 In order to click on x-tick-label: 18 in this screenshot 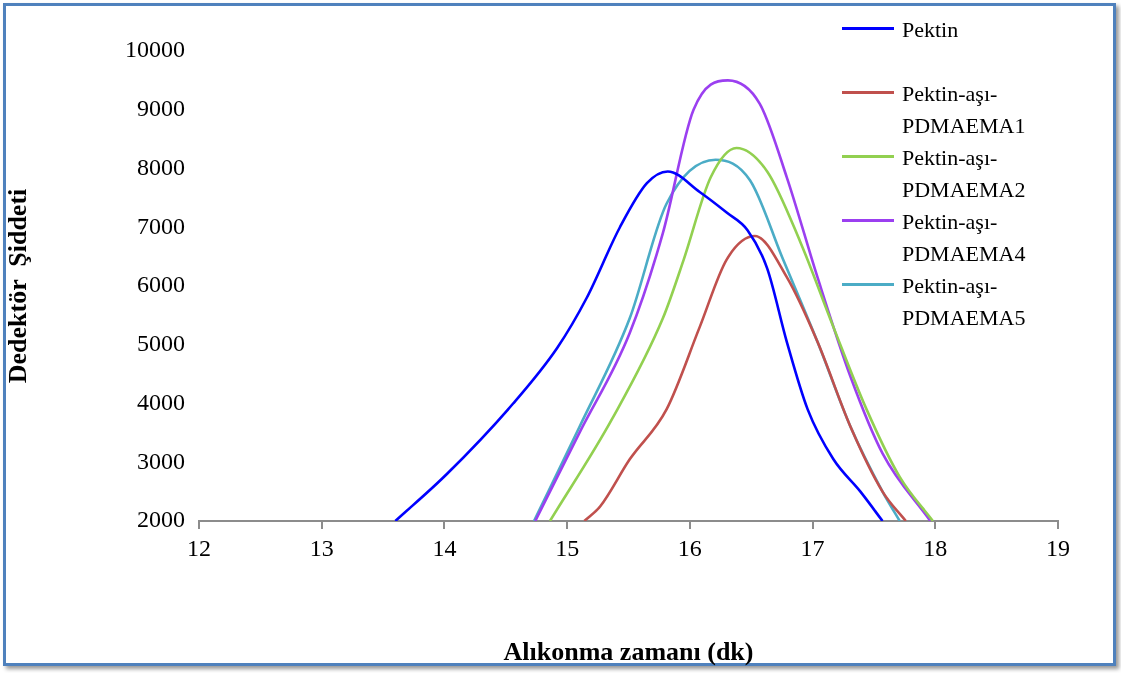, I will do `click(935, 547)`.